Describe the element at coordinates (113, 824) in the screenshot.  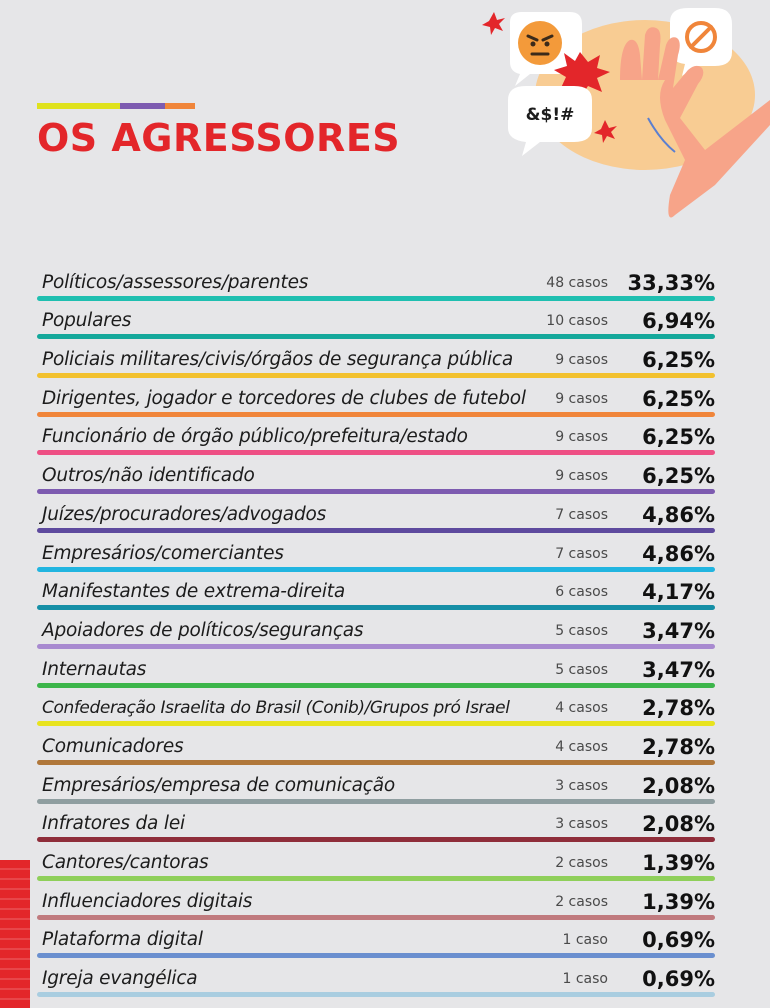
I see `row-label: Infratores da lei` at that location.